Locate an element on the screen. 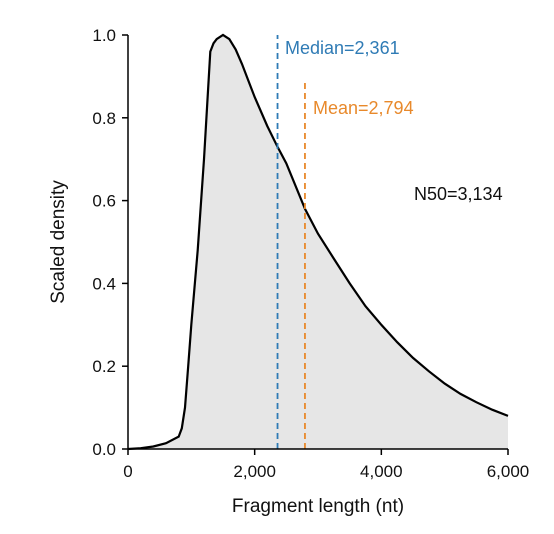 The image size is (554, 534). y-tick-label: 0.8 is located at coordinates (104, 118).